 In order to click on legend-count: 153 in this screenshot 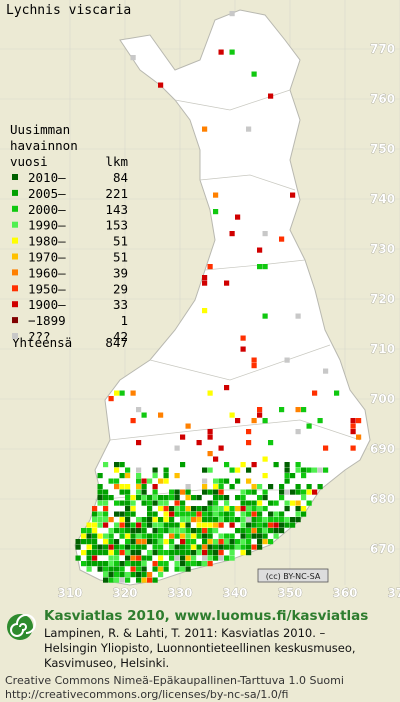, I will do `click(116, 225)`.